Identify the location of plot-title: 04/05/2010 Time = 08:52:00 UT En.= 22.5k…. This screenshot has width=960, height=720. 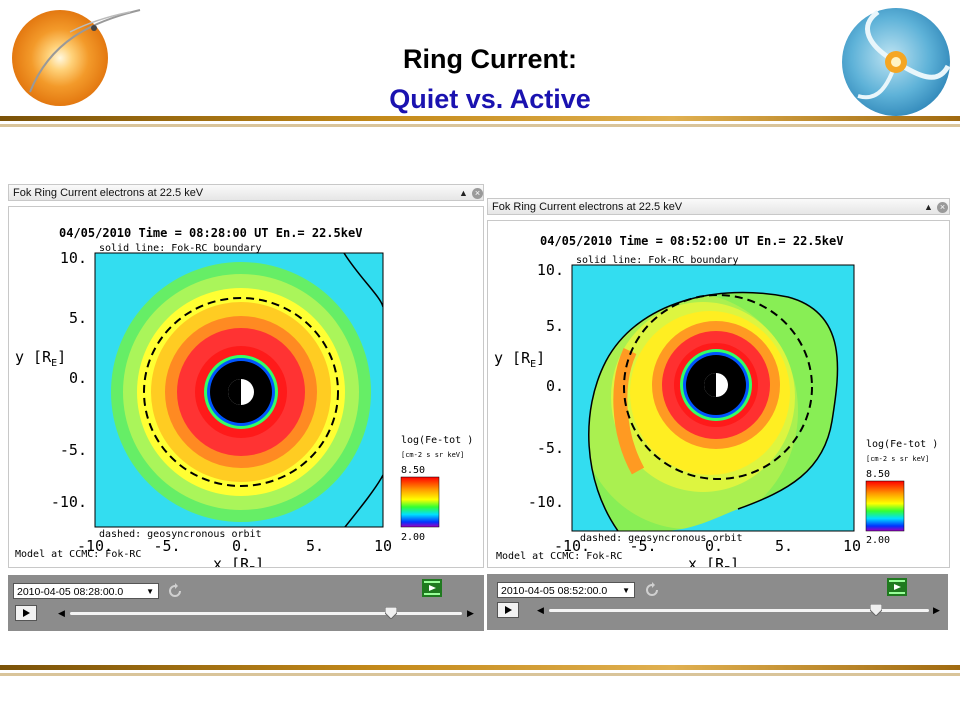
(691, 241).